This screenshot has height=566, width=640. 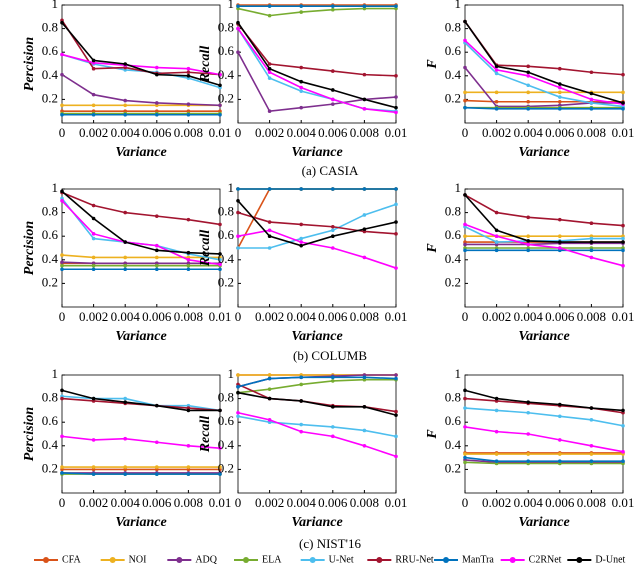 What do you see at coordinates (432, 248) in the screenshot?
I see `y-axis-label: F` at bounding box center [432, 248].